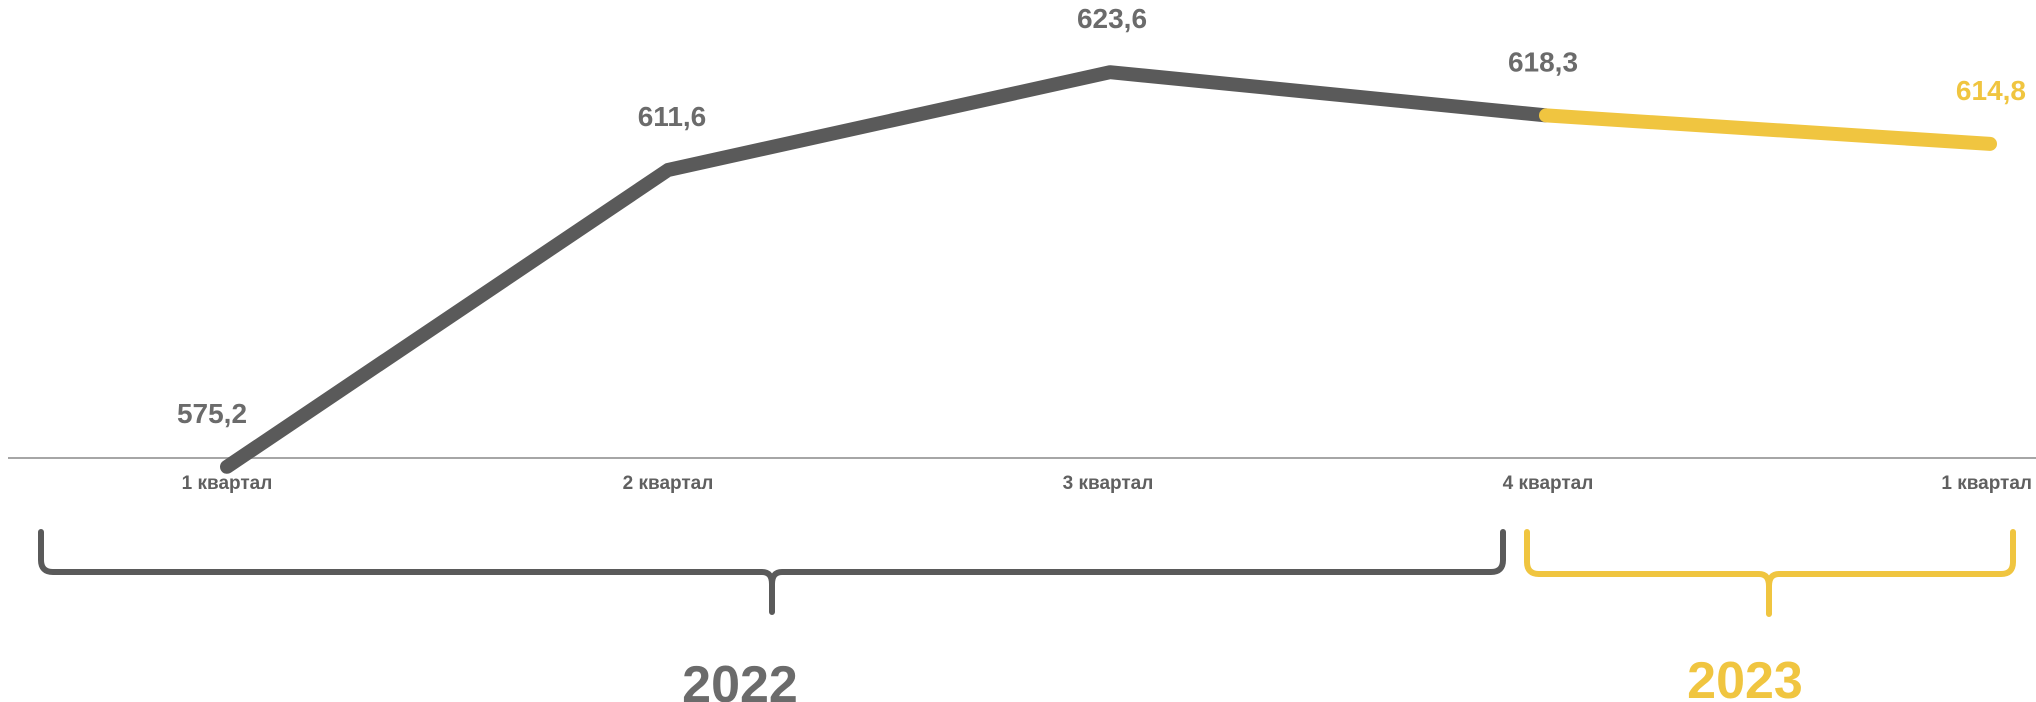 Image resolution: width=2036 pixels, height=702 pixels. What do you see at coordinates (1770, 573) in the screenshot?
I see `year-brace-2023` at bounding box center [1770, 573].